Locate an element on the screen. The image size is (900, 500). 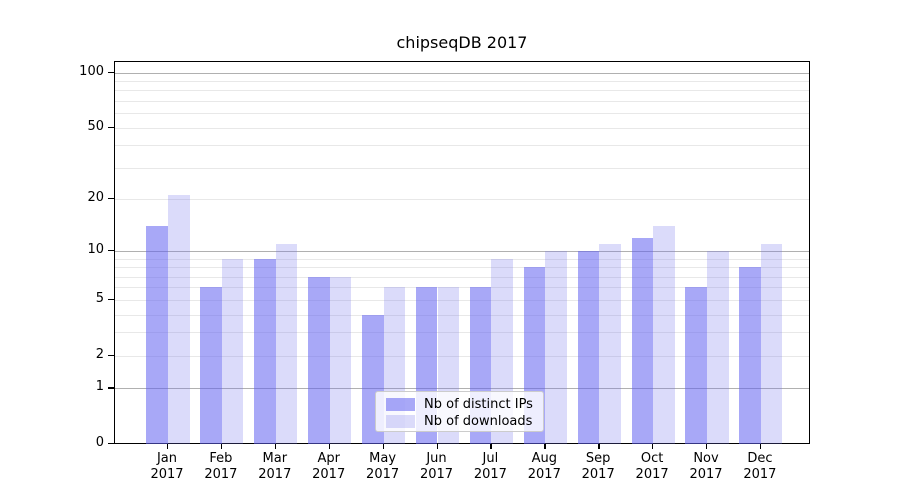
y-tick-label: 2 is located at coordinates (99, 354).